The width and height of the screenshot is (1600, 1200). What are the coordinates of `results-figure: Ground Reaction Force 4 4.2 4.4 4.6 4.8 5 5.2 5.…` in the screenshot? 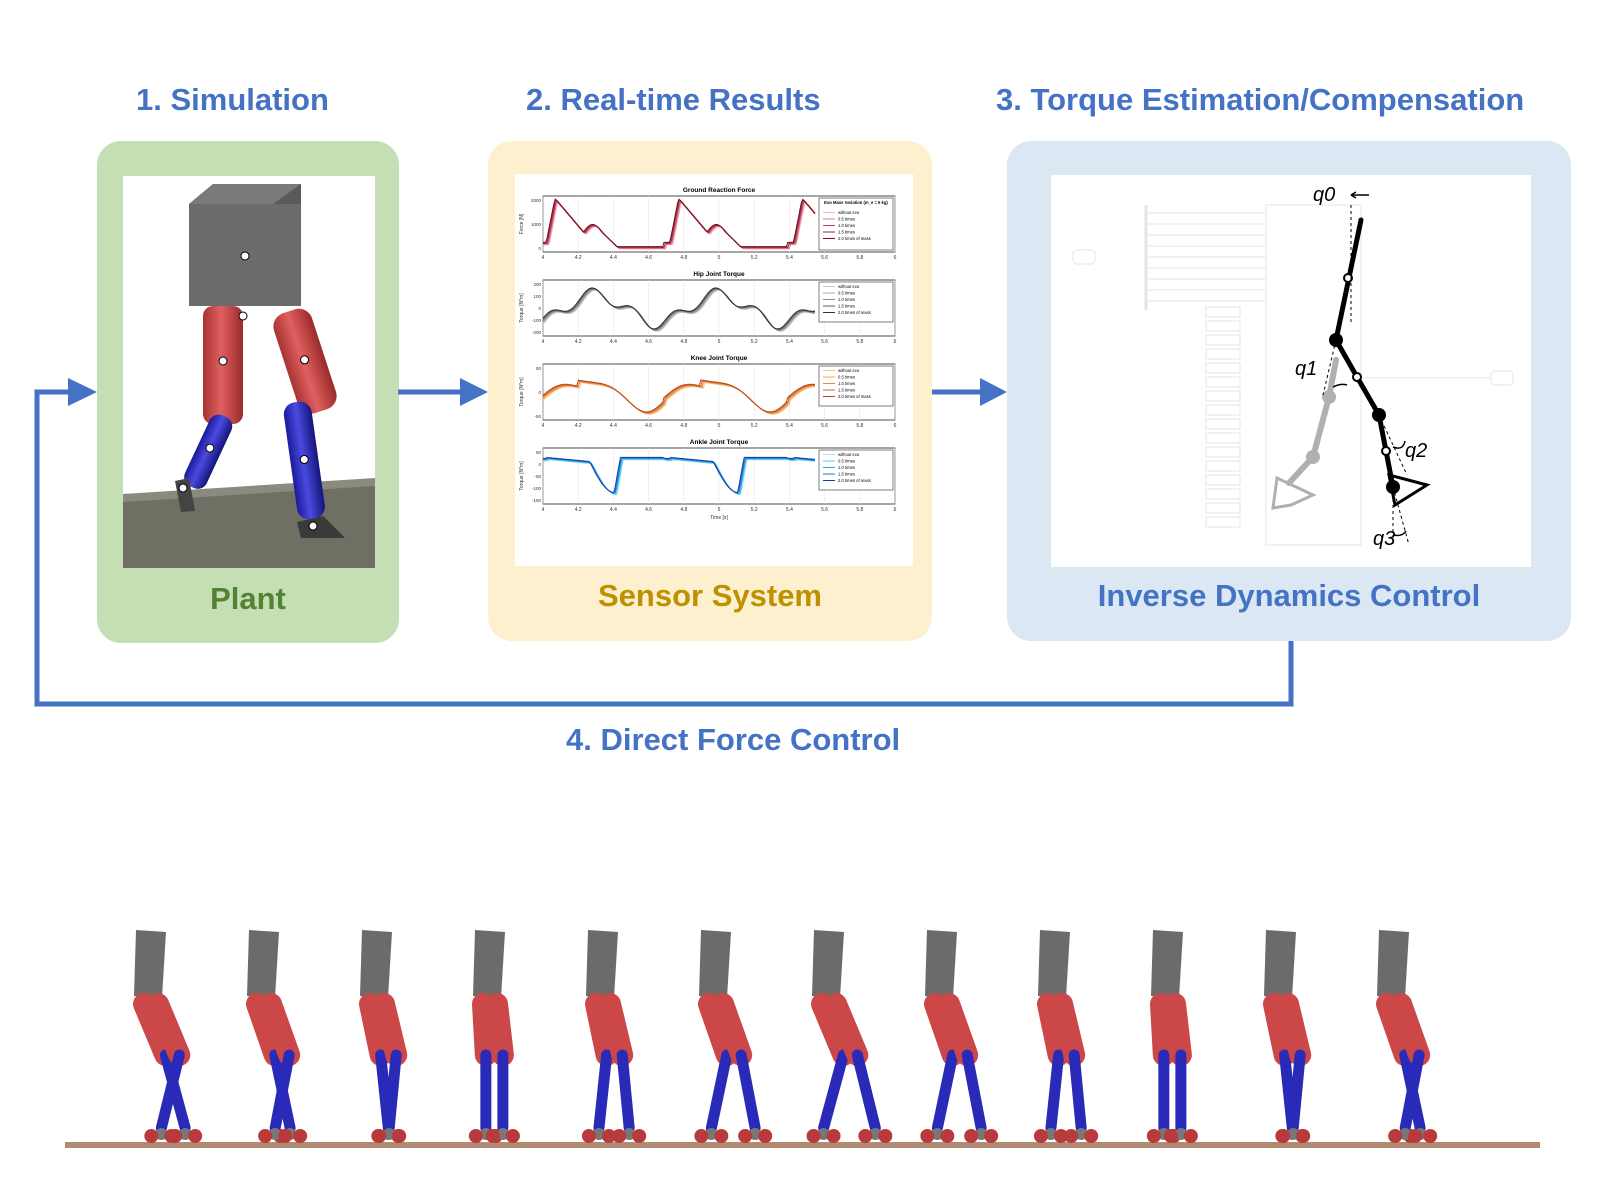 It's located at (714, 370).